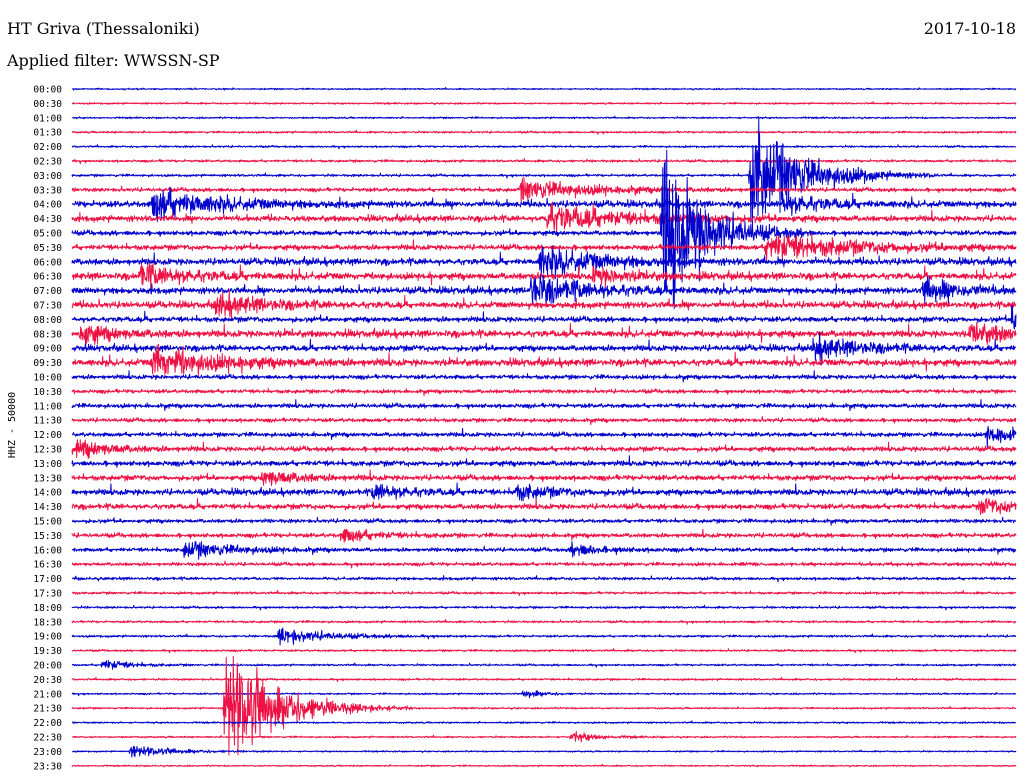 This screenshot has height=780, width=1024. What do you see at coordinates (47, 651) in the screenshot?
I see `row-label: 19:30` at bounding box center [47, 651].